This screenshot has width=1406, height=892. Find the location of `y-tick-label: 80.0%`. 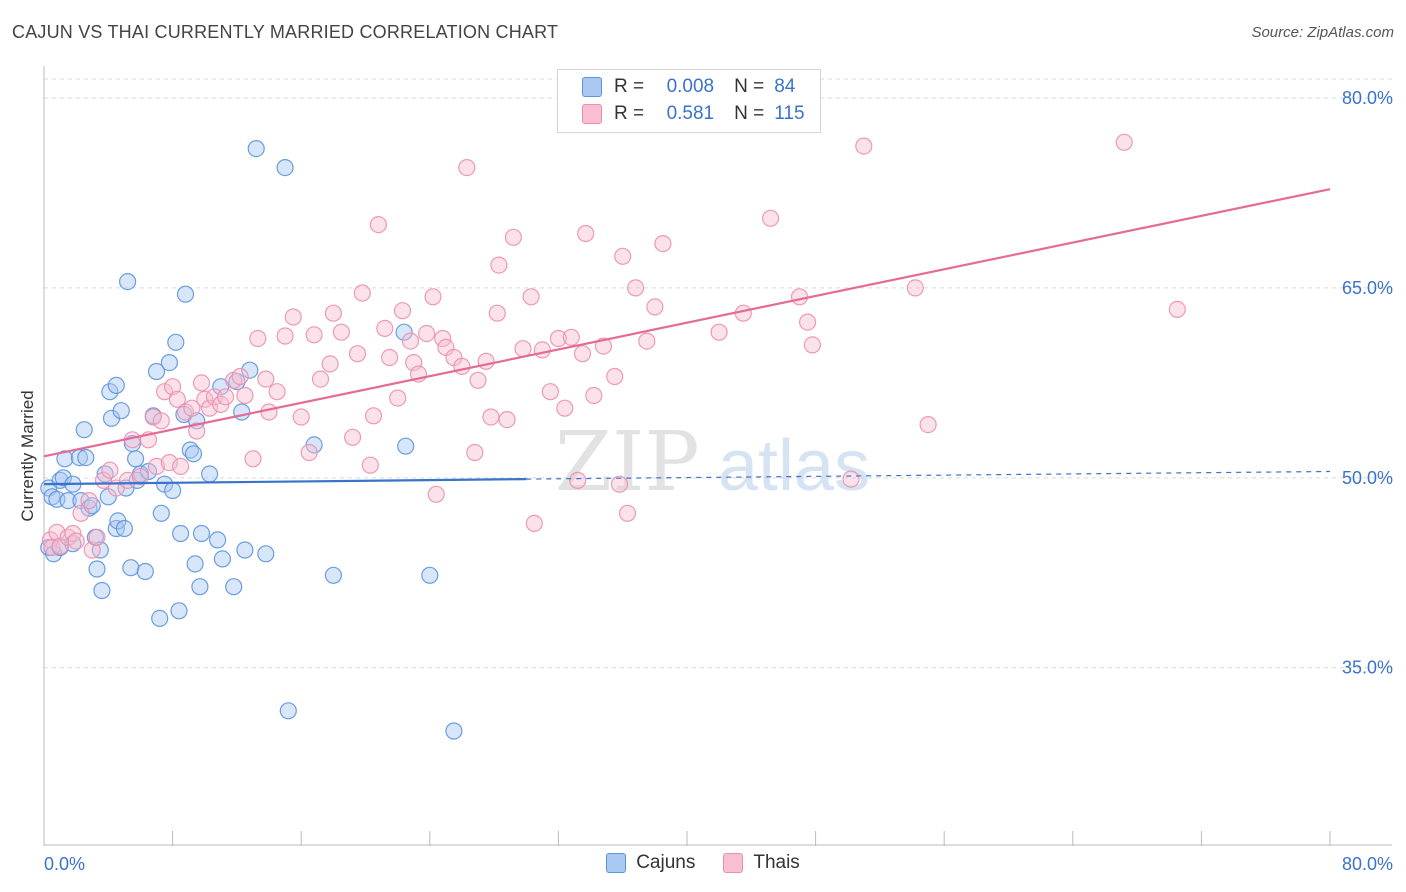

y-tick-label: 80.0% is located at coordinates (1367, 98).